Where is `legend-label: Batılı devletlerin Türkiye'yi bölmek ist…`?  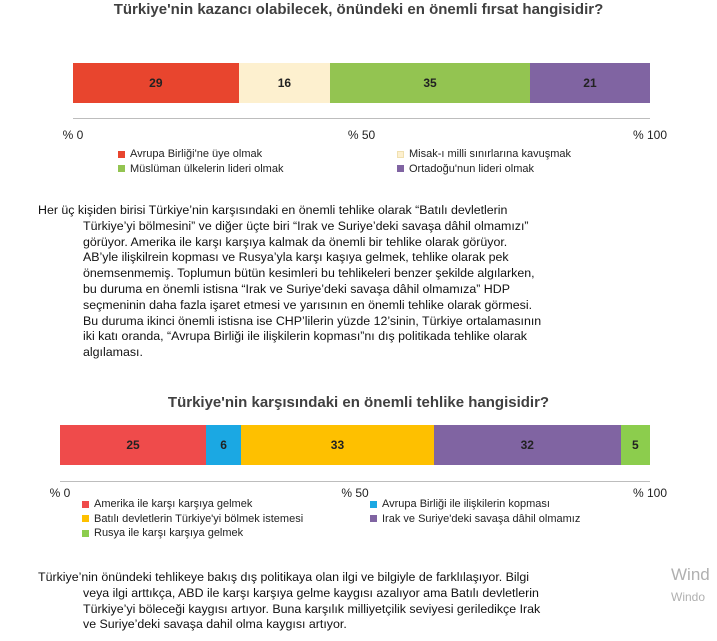 legend-label: Batılı devletlerin Türkiye'yi bölmek ist… is located at coordinates (199, 518).